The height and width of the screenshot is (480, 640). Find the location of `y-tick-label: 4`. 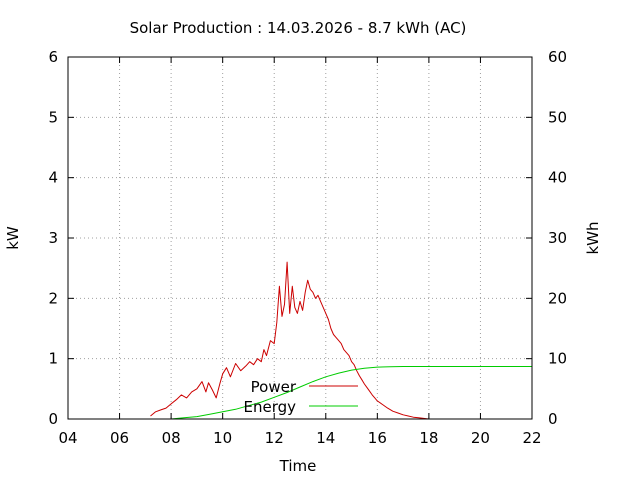

y-tick-label: 4 is located at coordinates (53, 178).